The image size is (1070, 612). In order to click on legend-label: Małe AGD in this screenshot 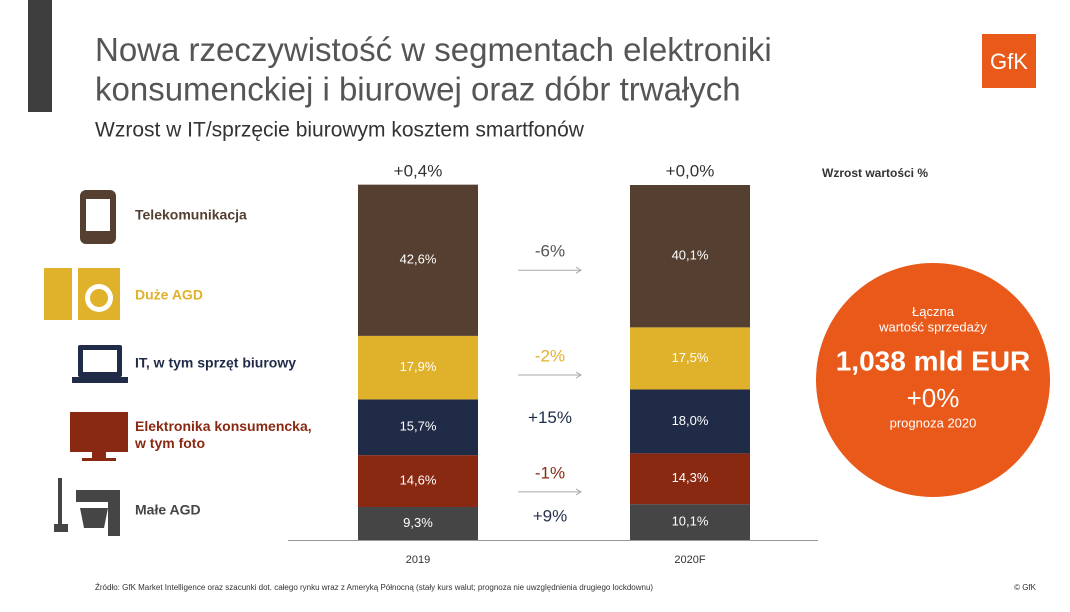, I will do `click(168, 510)`.